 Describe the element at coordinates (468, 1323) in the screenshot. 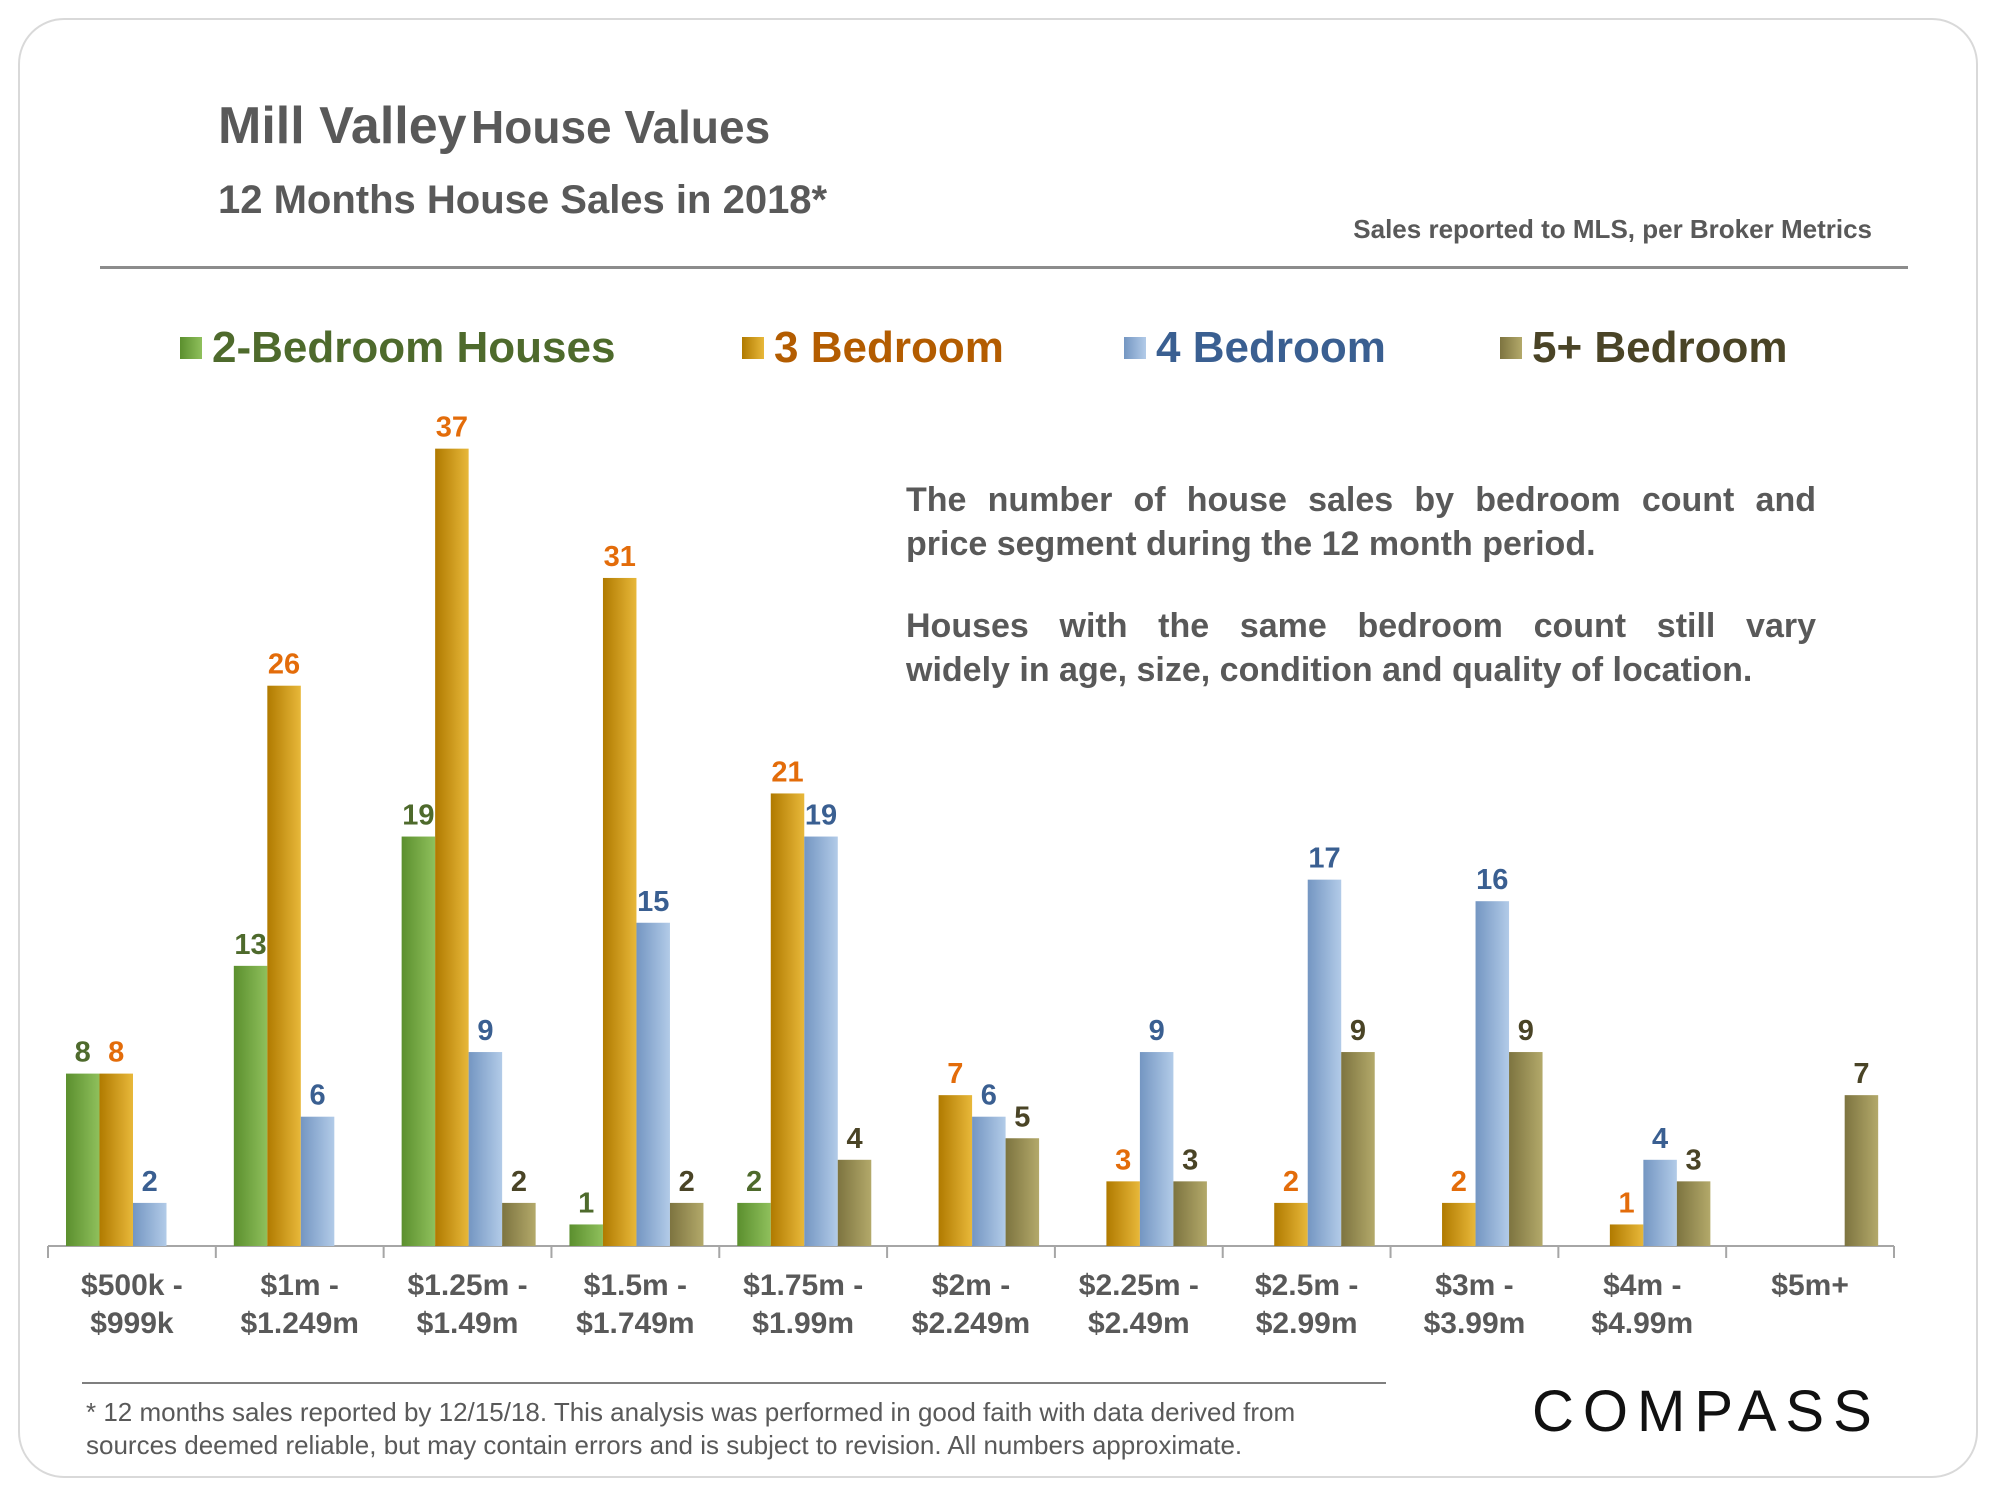

I see `x-tick-label: $1.49m` at that location.